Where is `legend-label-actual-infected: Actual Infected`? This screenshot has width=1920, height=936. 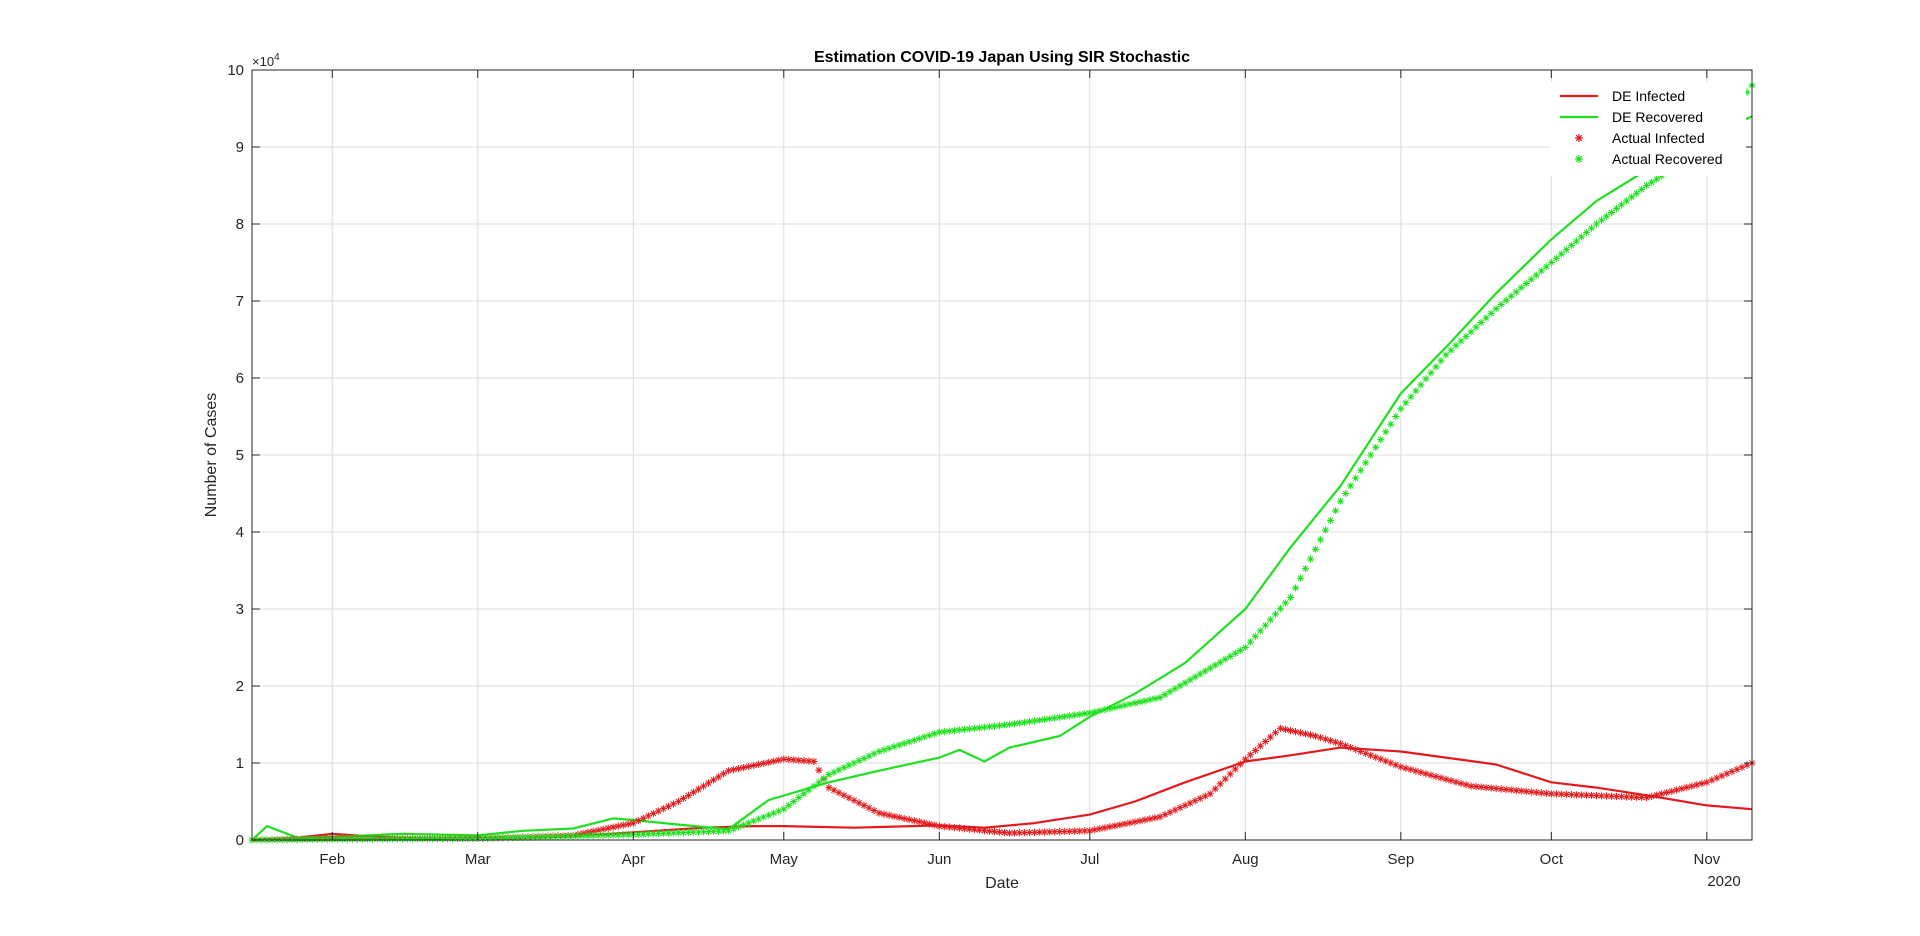 legend-label-actual-infected: Actual Infected is located at coordinates (1658, 138).